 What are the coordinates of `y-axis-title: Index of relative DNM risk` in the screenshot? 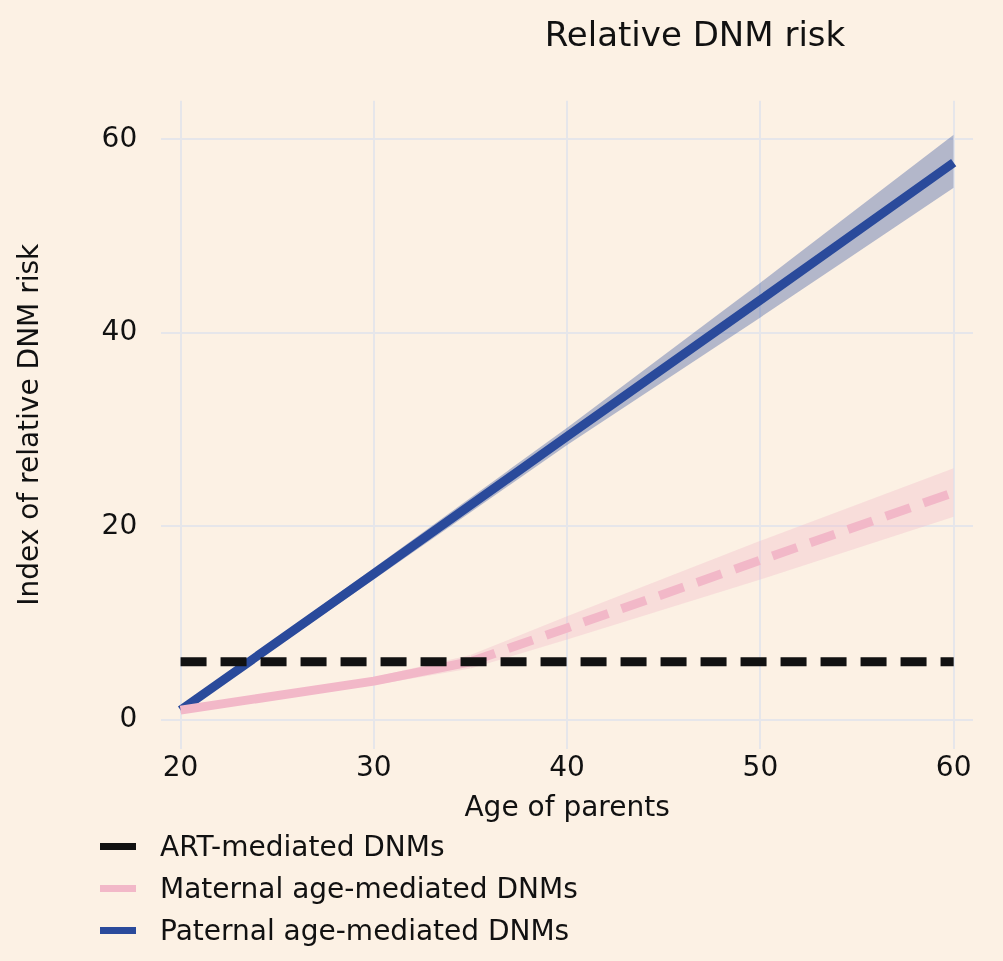 It's located at (29, 424).